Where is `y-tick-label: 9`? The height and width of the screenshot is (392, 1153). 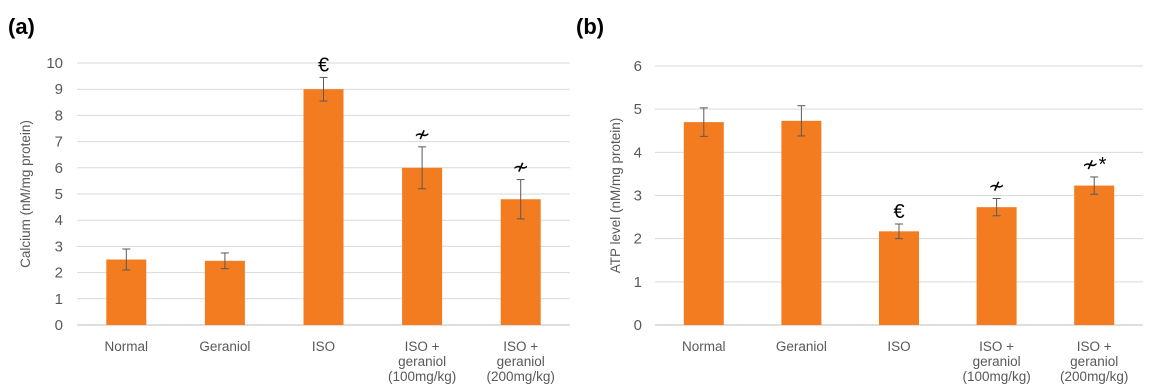 y-tick-label: 9 is located at coordinates (59, 89).